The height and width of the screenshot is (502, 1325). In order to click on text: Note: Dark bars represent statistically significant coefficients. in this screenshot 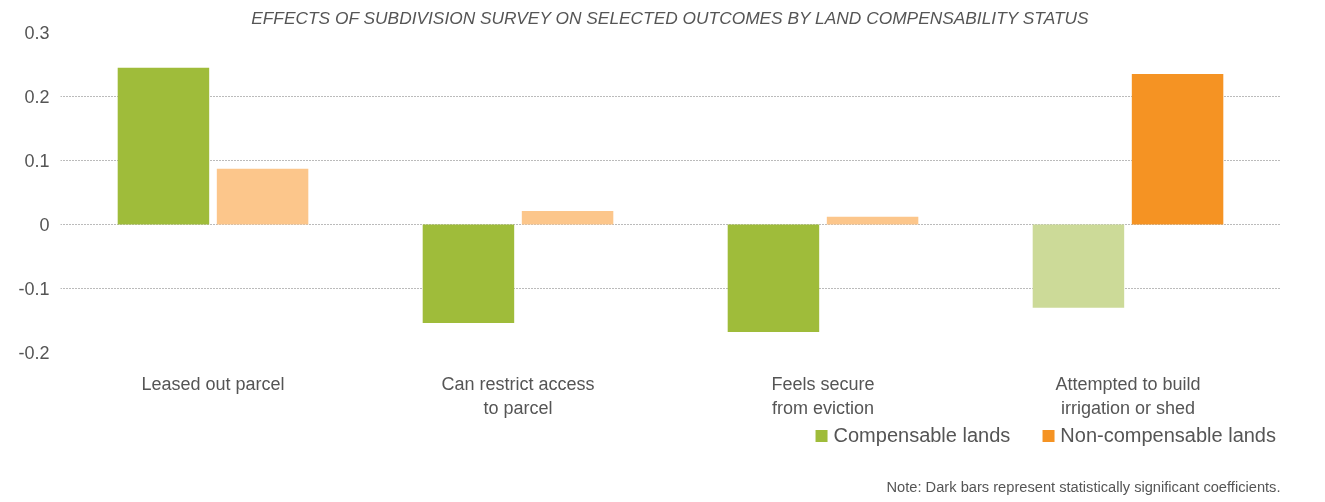, I will do `click(1083, 486)`.